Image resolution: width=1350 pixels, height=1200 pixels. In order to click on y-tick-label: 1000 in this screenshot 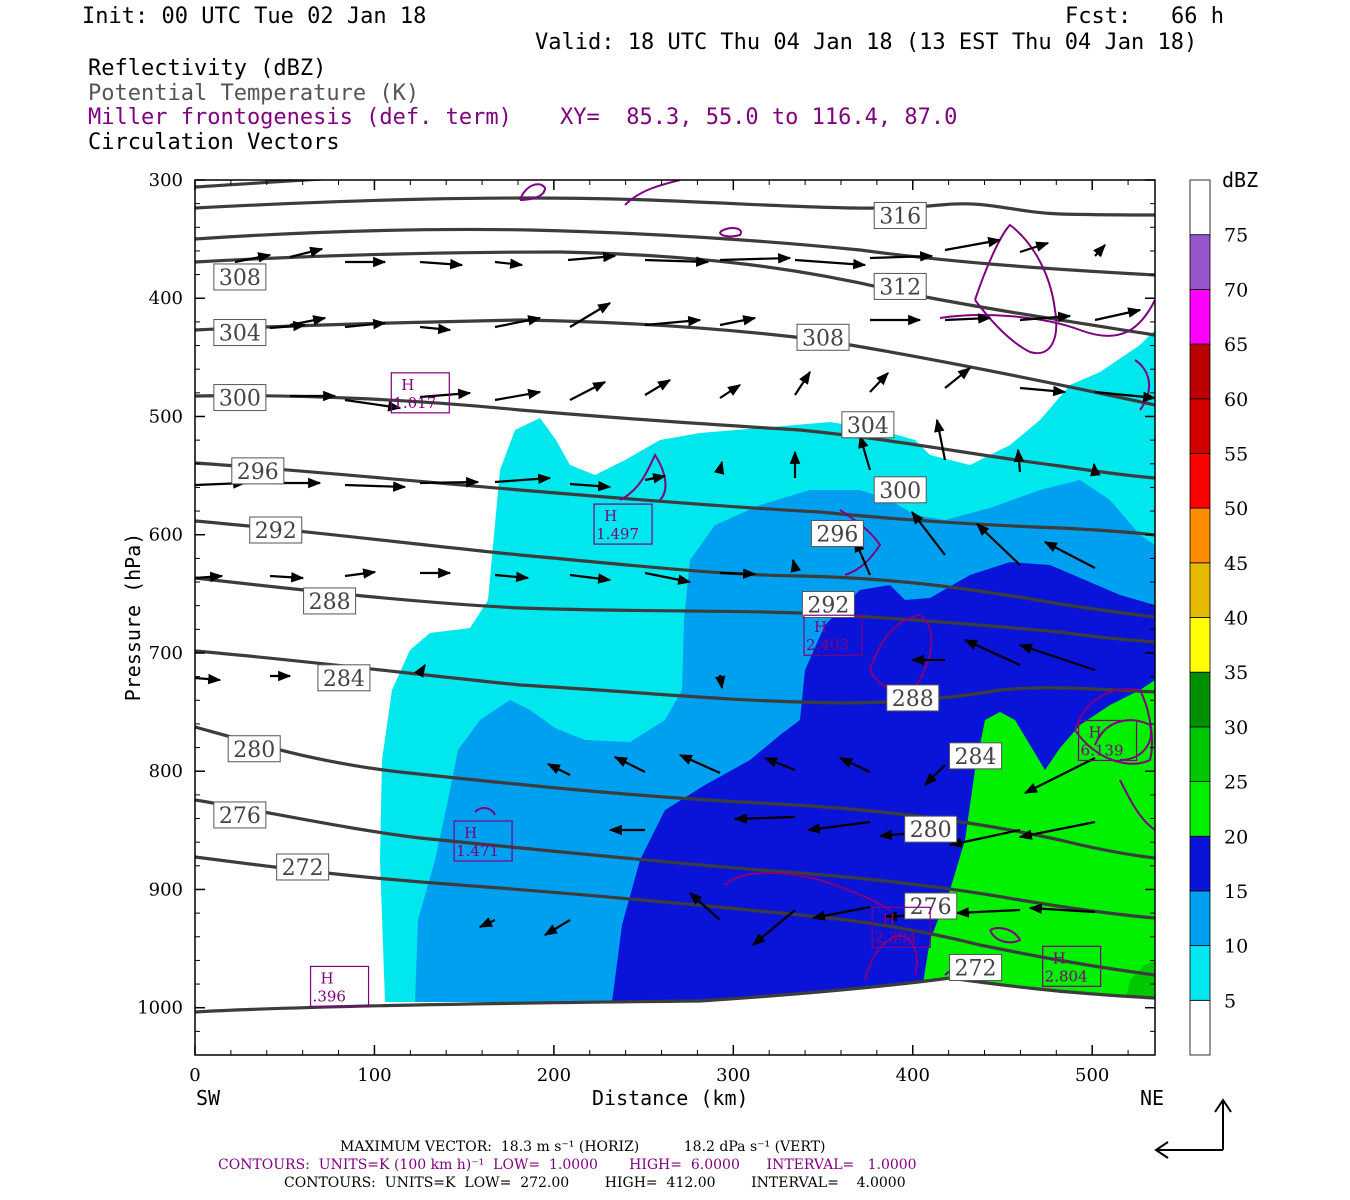, I will do `click(160, 1008)`.